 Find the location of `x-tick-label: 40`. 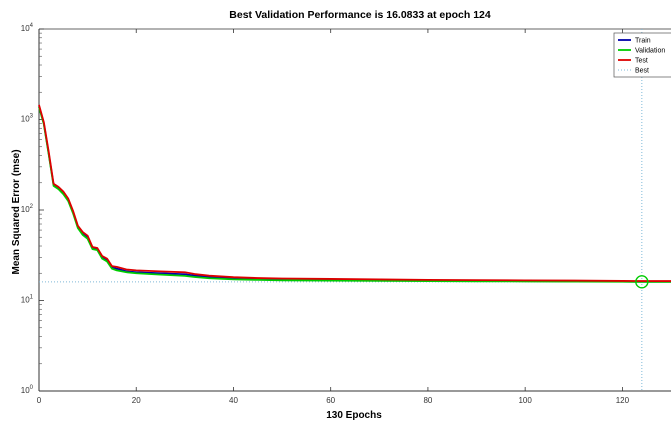

x-tick-label: 40 is located at coordinates (233, 400).